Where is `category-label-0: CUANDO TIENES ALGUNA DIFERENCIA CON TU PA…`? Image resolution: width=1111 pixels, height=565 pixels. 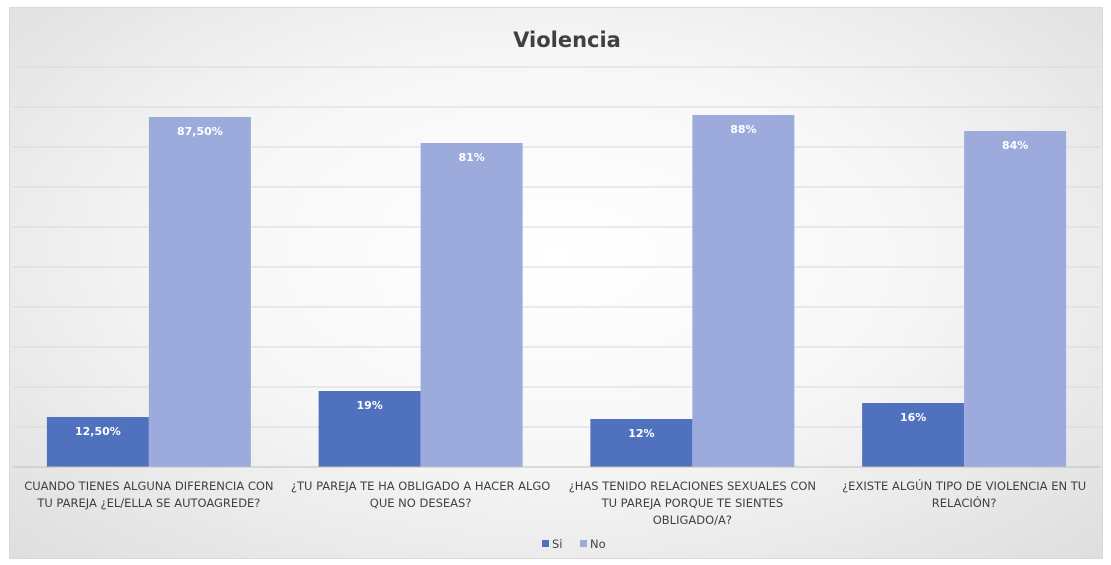
category-label-0: CUANDO TIENES ALGUNA DIFERENCIA CON TU PA… is located at coordinates (148, 494).